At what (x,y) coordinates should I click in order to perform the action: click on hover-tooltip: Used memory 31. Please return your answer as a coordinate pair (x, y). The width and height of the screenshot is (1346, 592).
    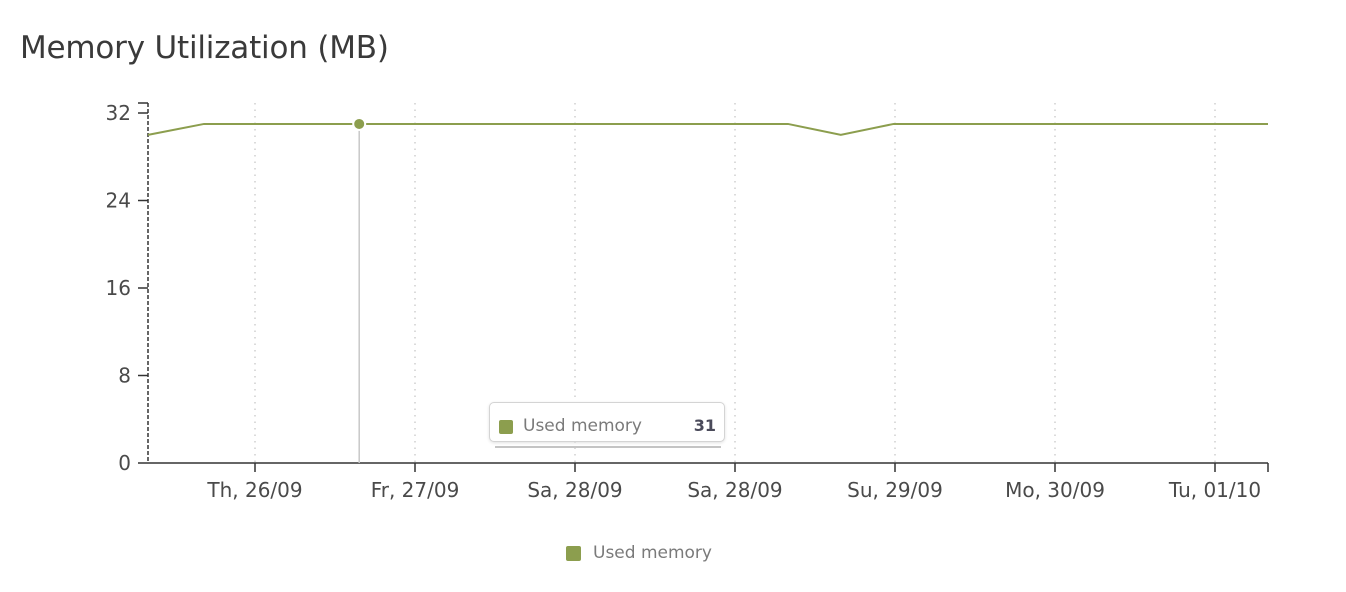
    Looking at the image, I should click on (607, 422).